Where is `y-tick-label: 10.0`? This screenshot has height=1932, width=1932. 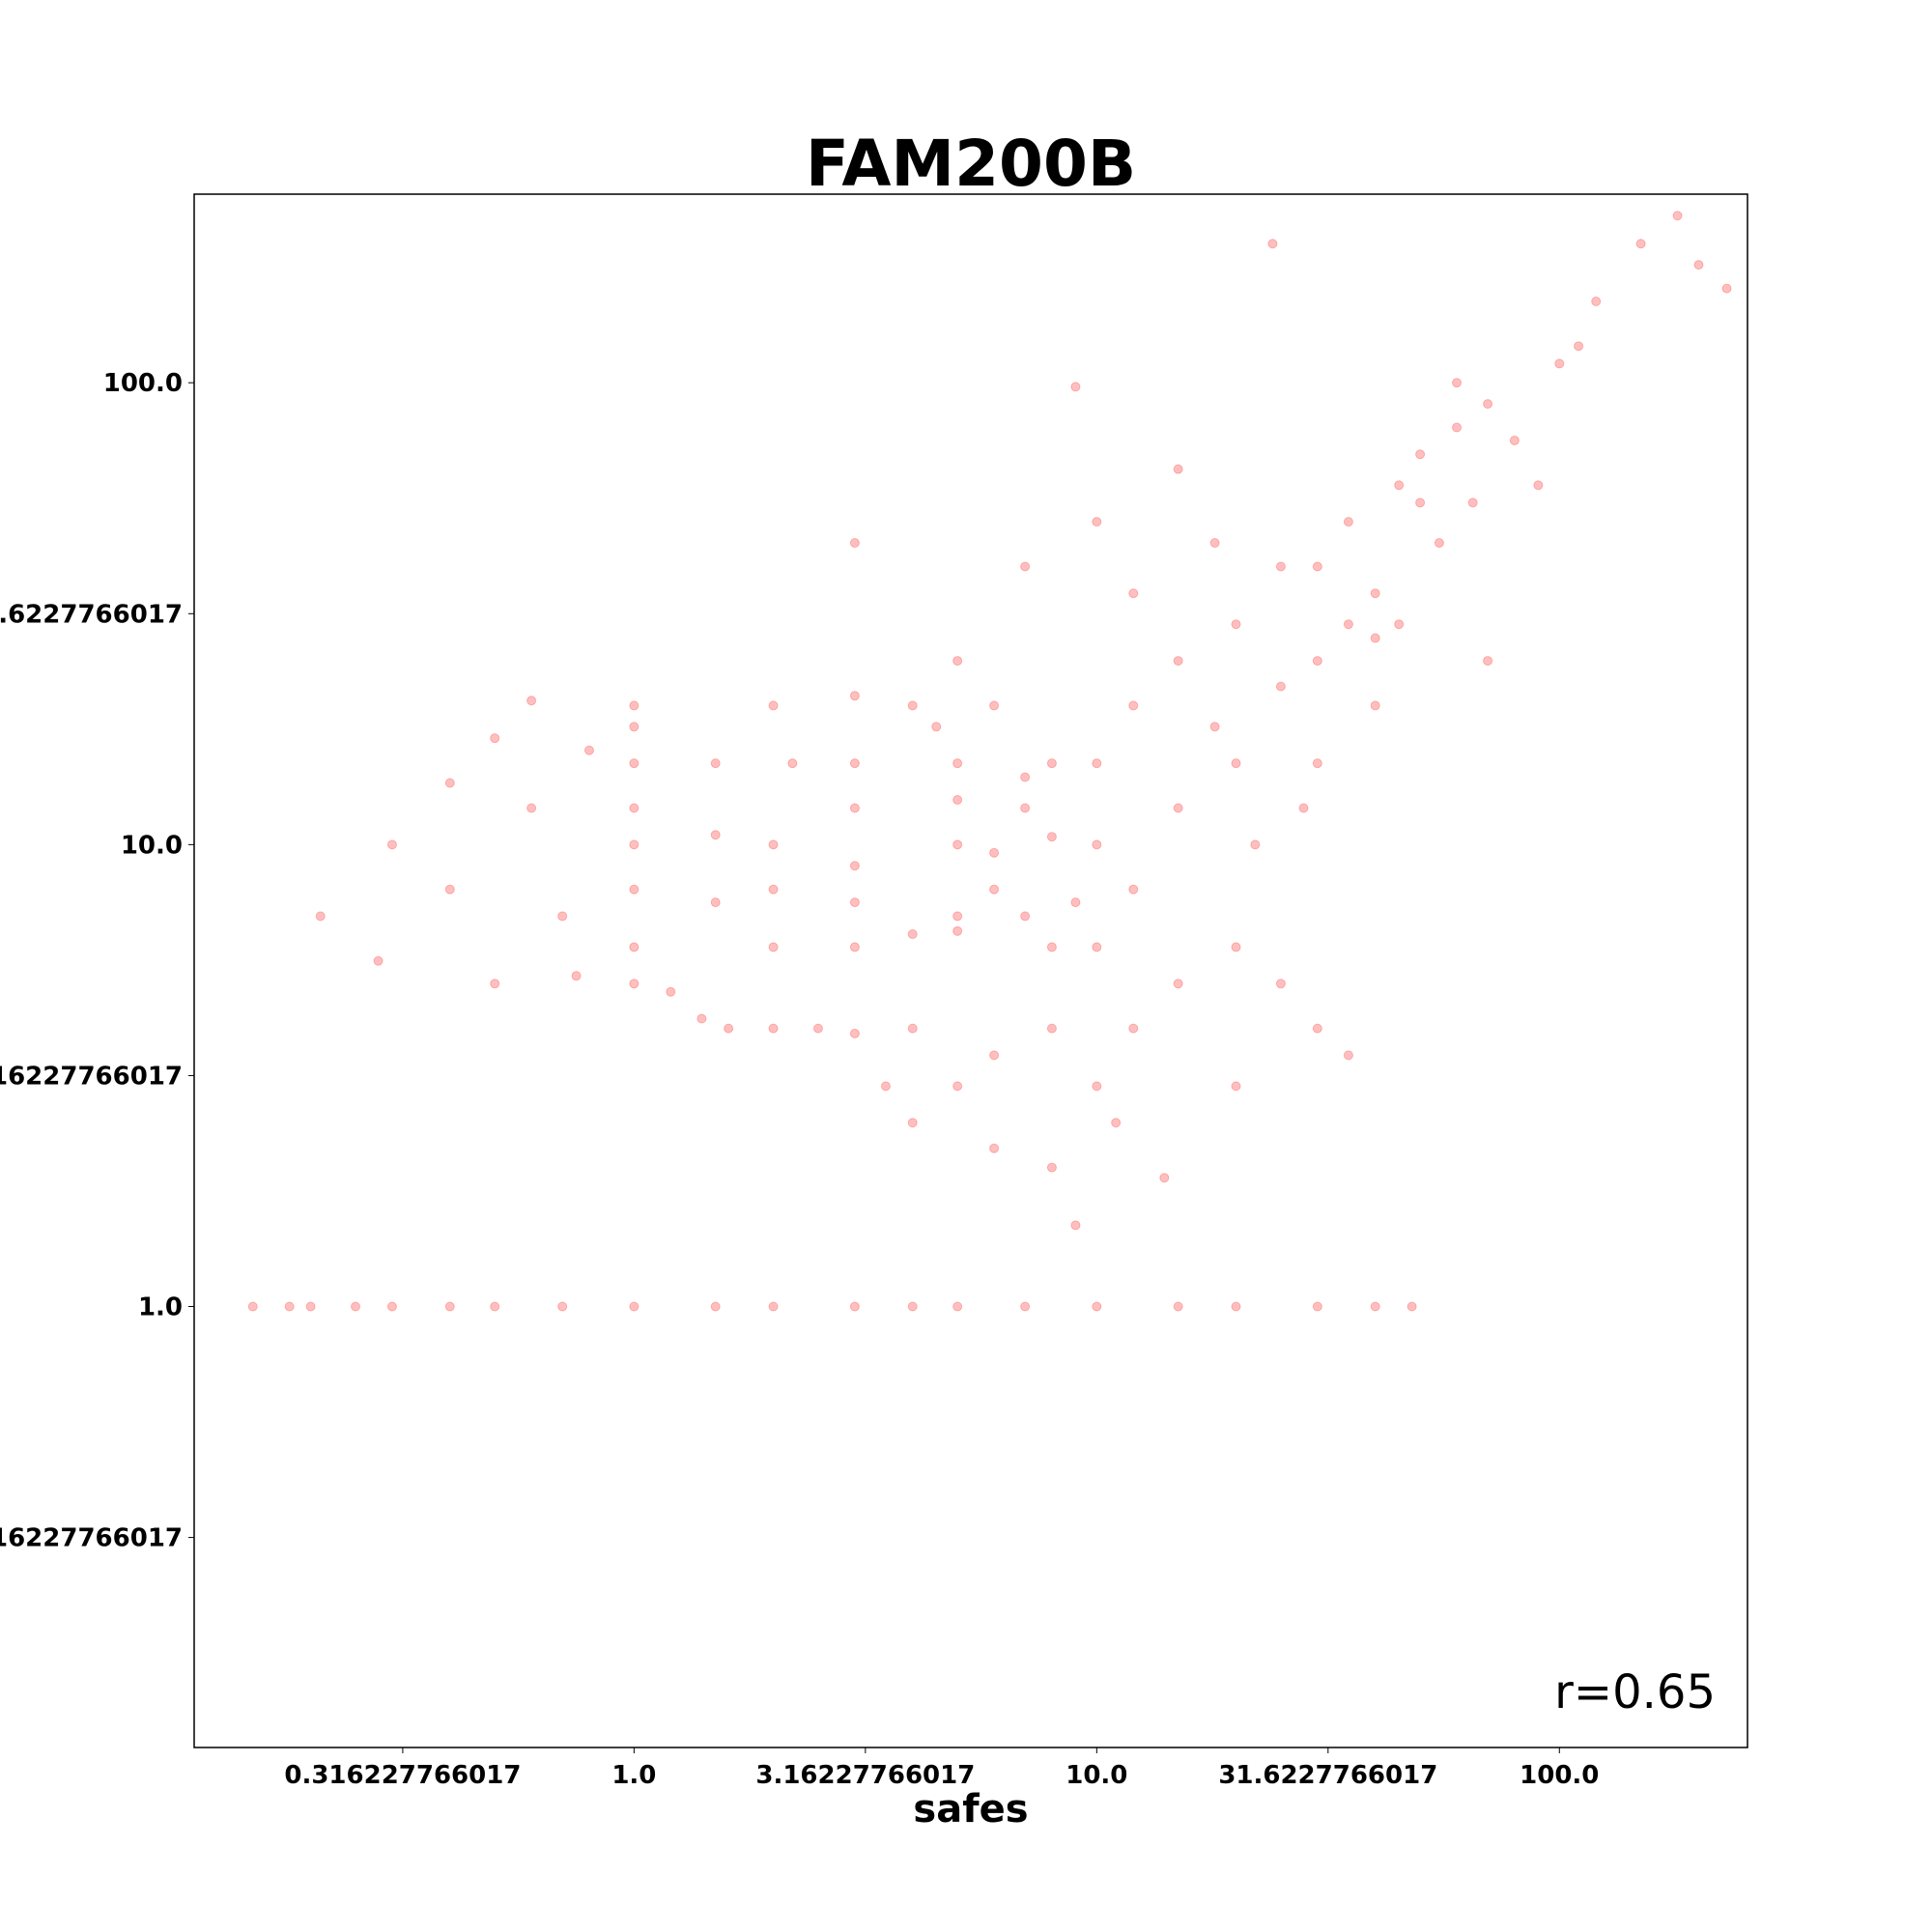
y-tick-label: 10.0 is located at coordinates (152, 845).